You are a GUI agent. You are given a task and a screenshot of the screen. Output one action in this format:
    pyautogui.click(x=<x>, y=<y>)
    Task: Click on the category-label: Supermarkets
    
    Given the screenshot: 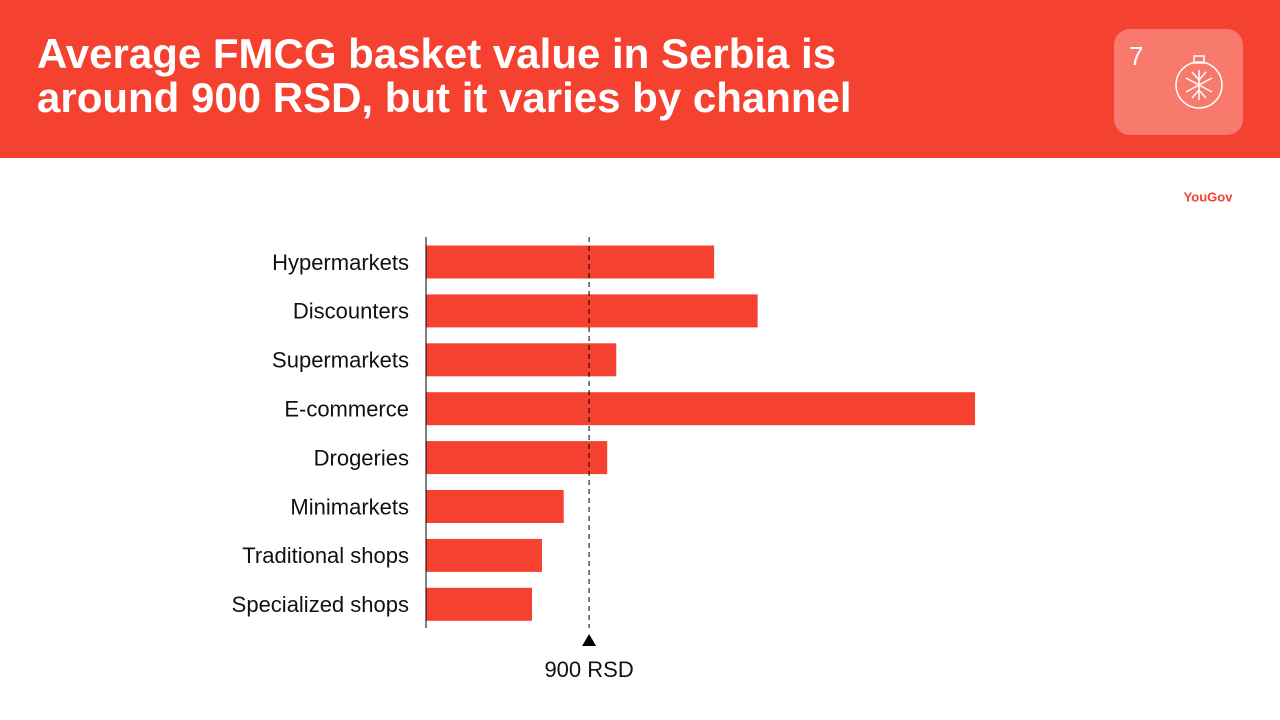 What is the action you would take?
    pyautogui.click(x=340, y=360)
    